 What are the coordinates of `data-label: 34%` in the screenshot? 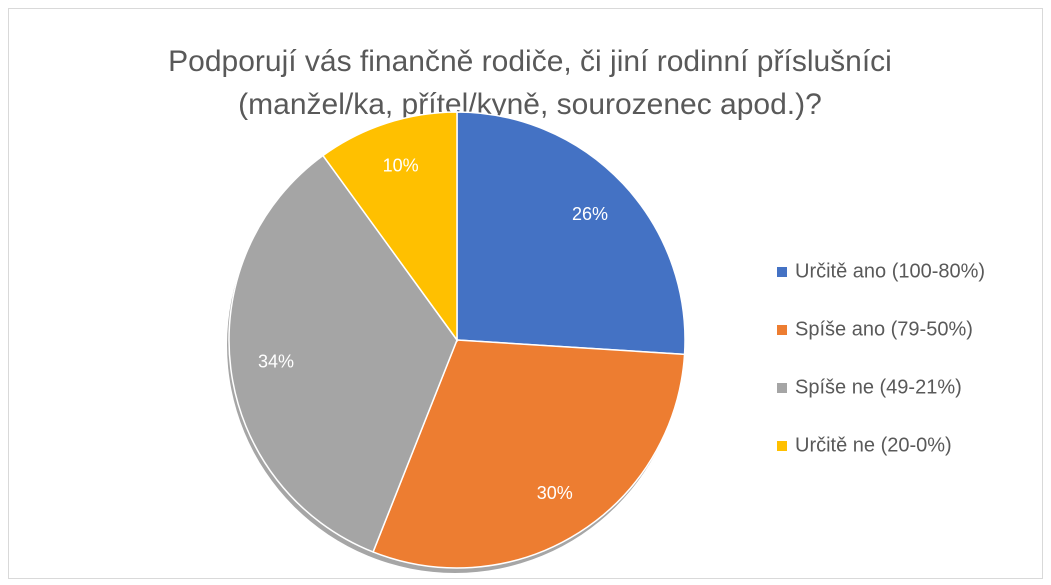 It's located at (276, 362).